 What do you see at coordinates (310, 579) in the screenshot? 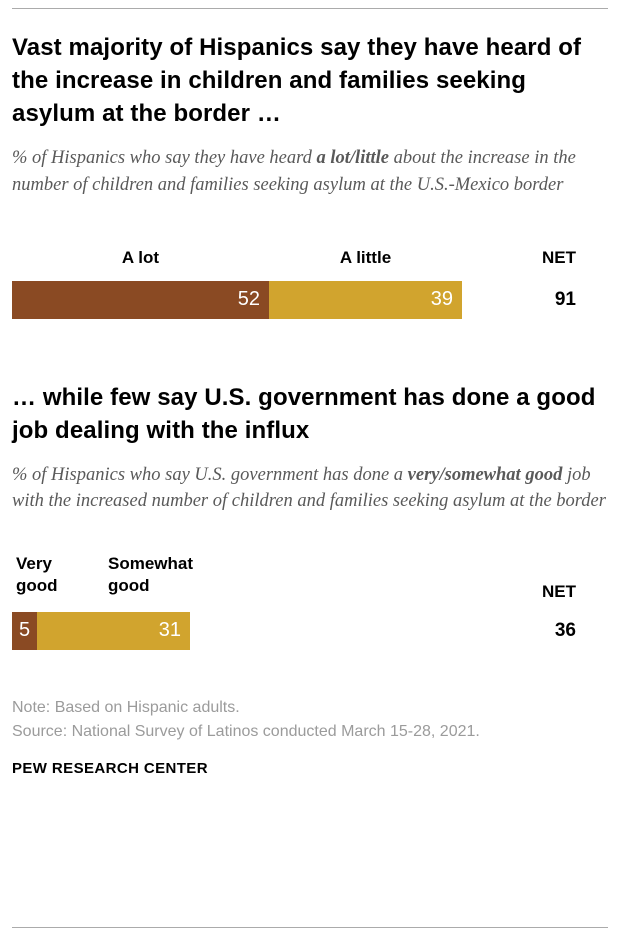
I see `chart2-legend-row: Very good Somewhat good NET` at bounding box center [310, 579].